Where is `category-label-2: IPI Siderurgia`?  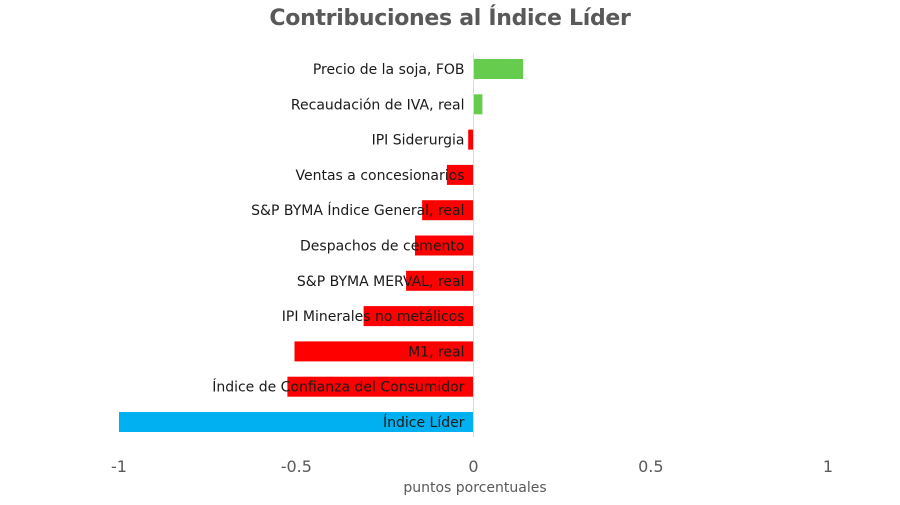 category-label-2: IPI Siderurgia is located at coordinates (418, 141).